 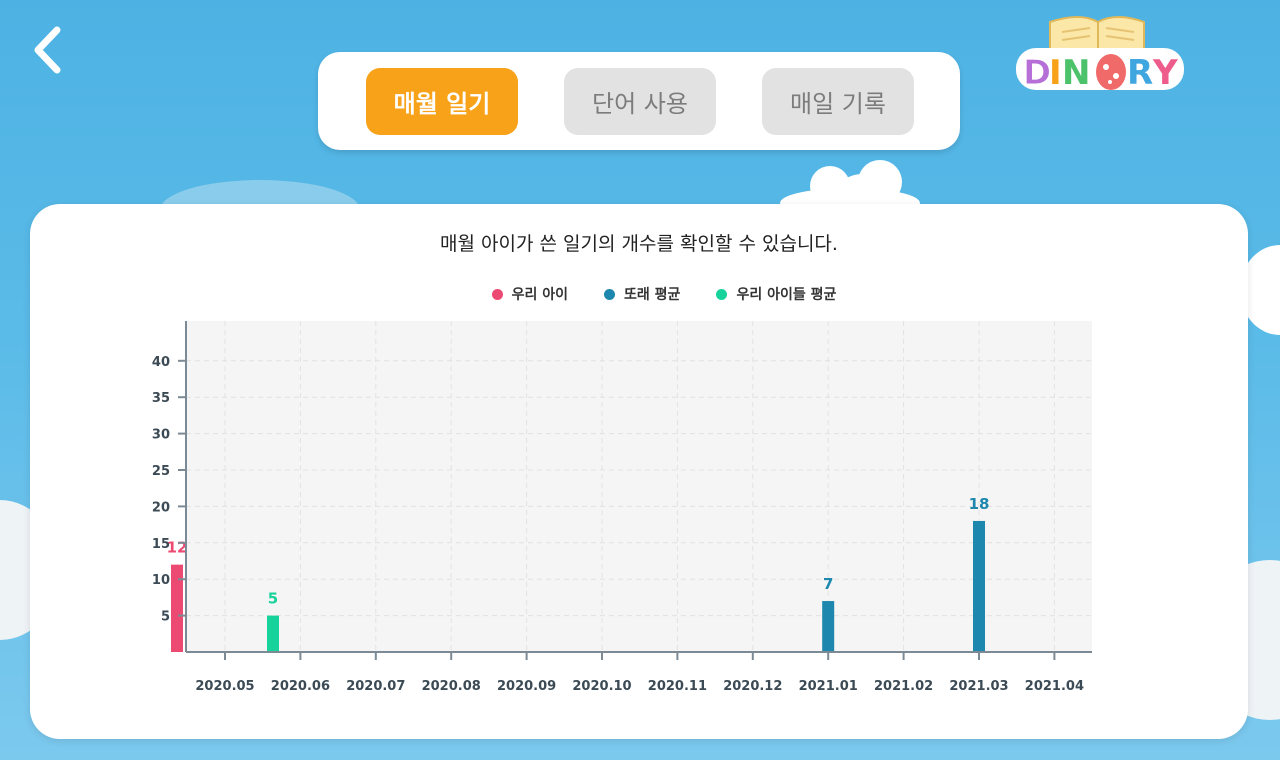 What do you see at coordinates (752, 686) in the screenshot?
I see `x-tick-label: 2020.12` at bounding box center [752, 686].